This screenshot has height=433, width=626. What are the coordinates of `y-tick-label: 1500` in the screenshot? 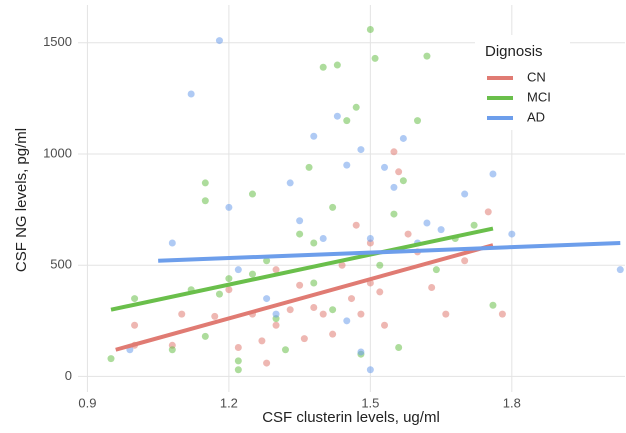 It's located at (57, 41).